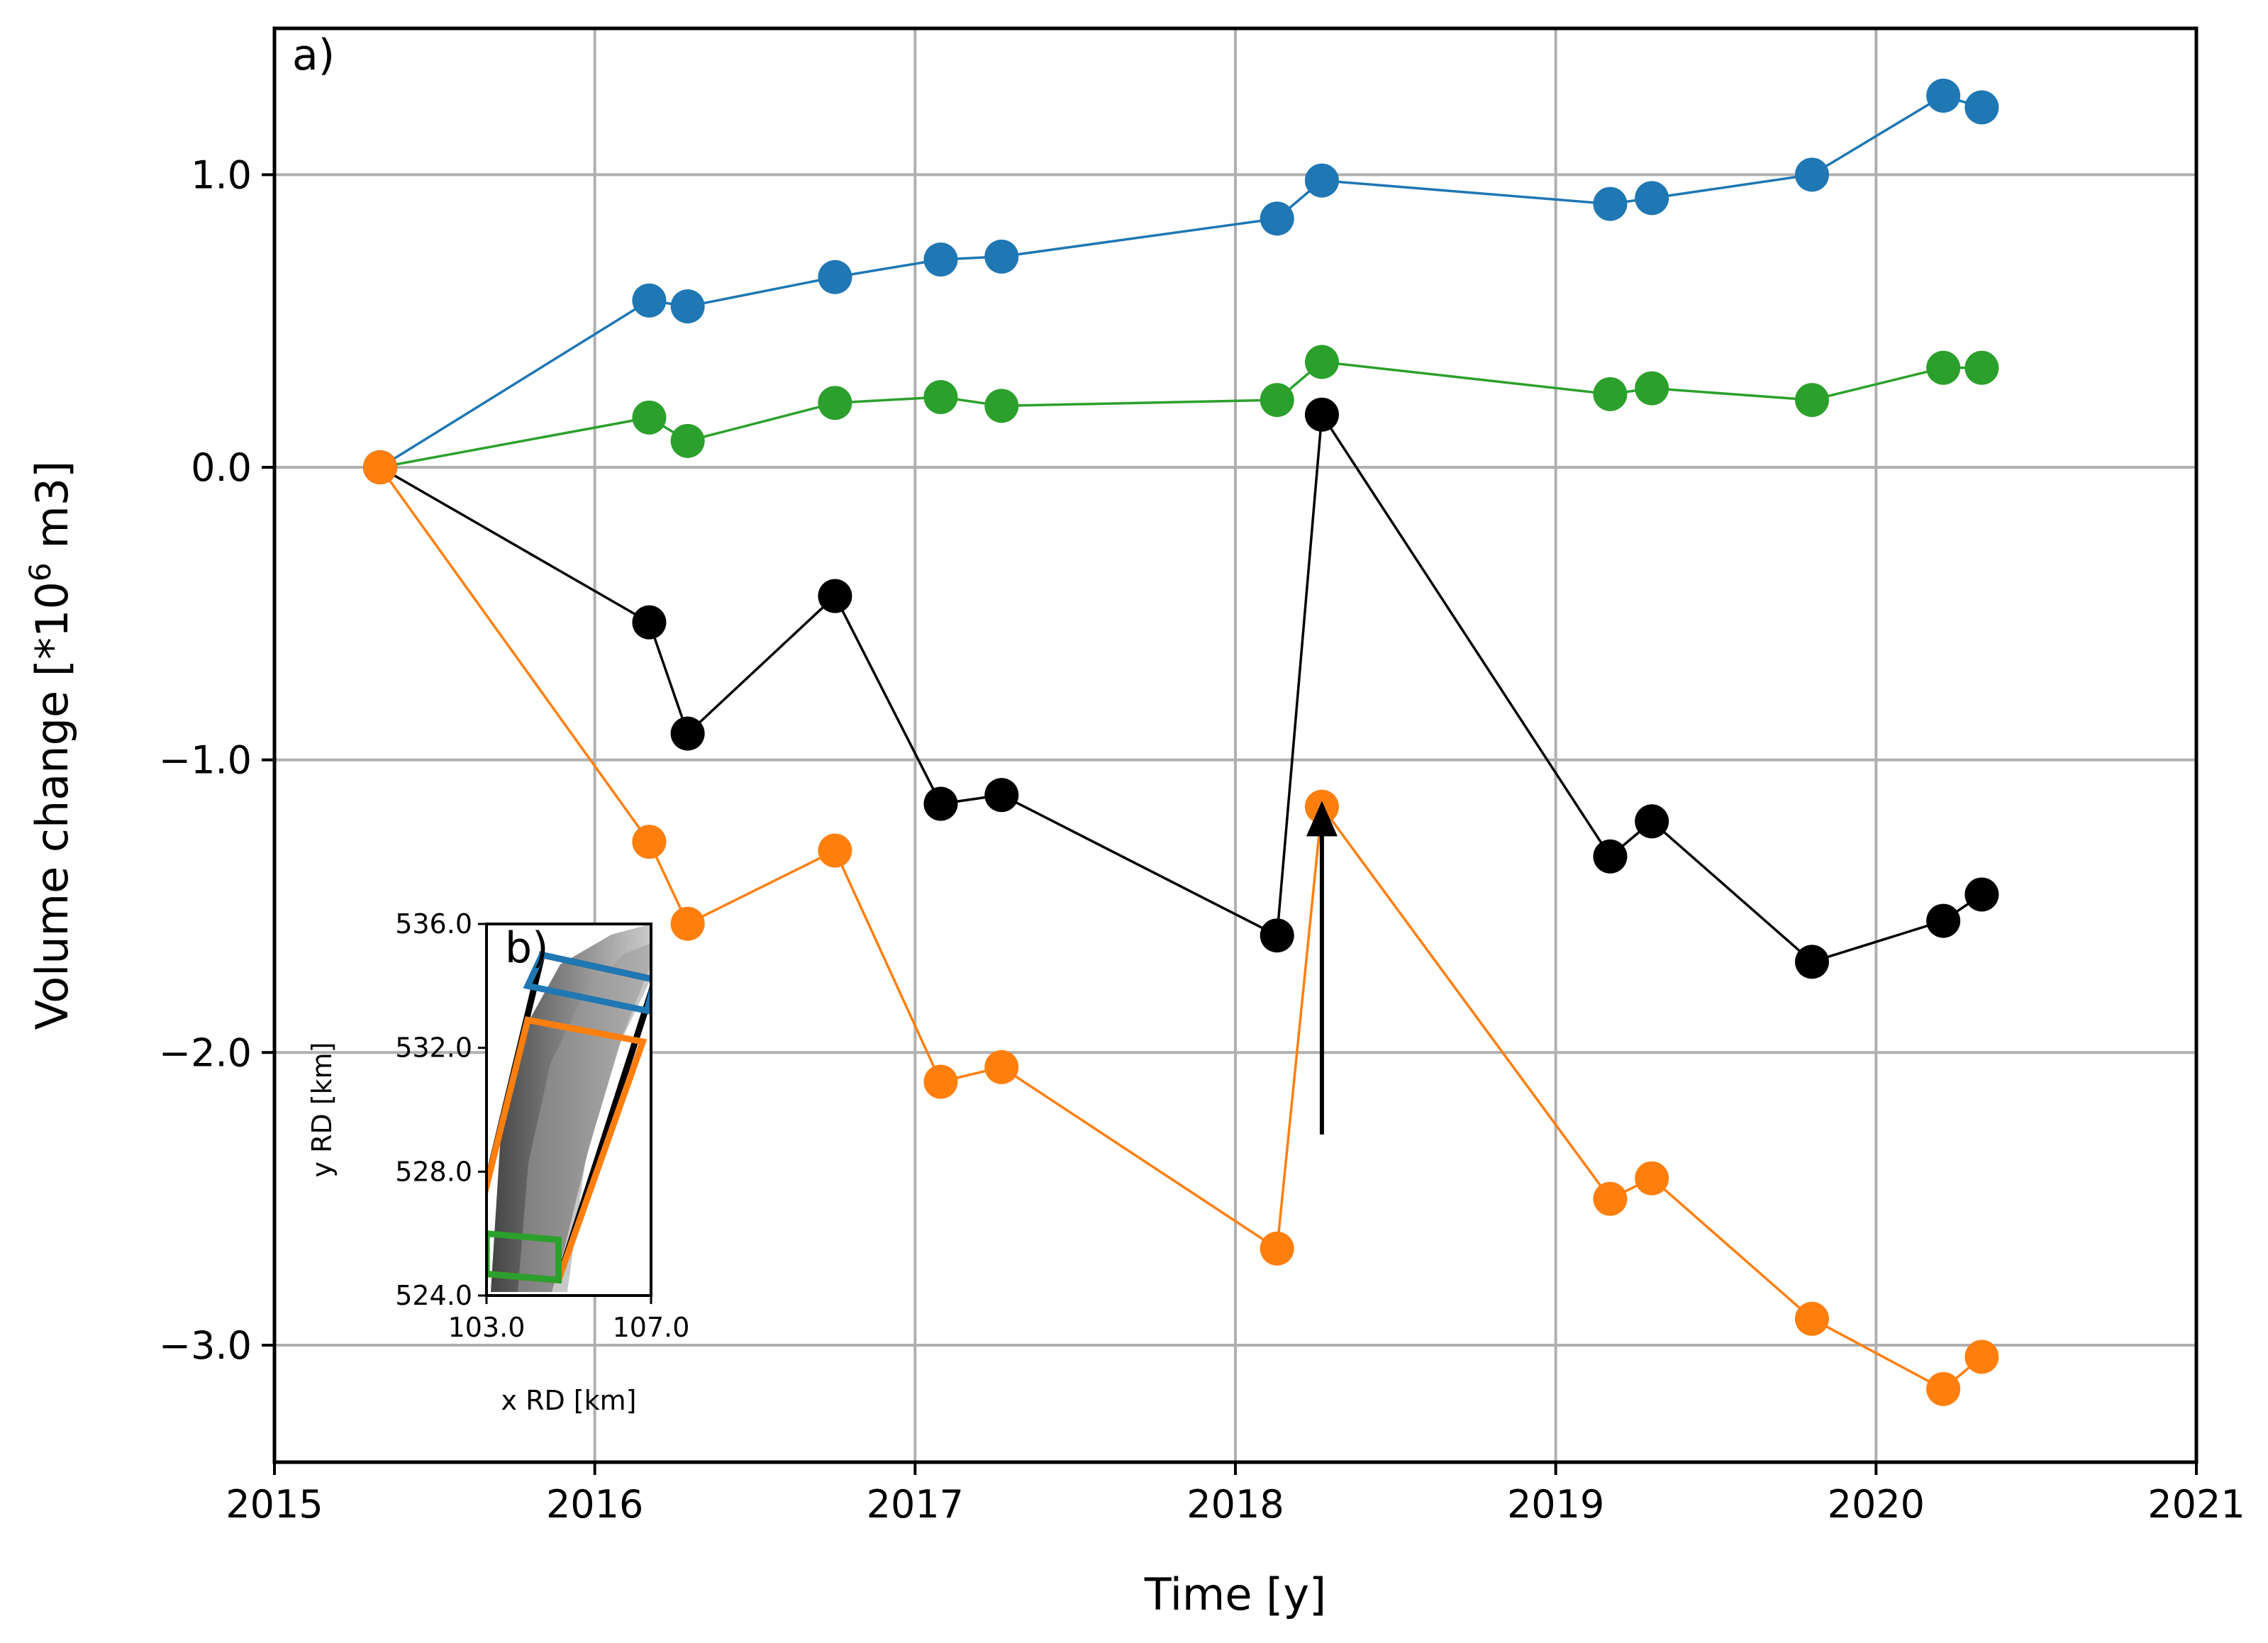 Image resolution: width=2268 pixels, height=1643 pixels. I want to click on series-green, so click(1181, 414).